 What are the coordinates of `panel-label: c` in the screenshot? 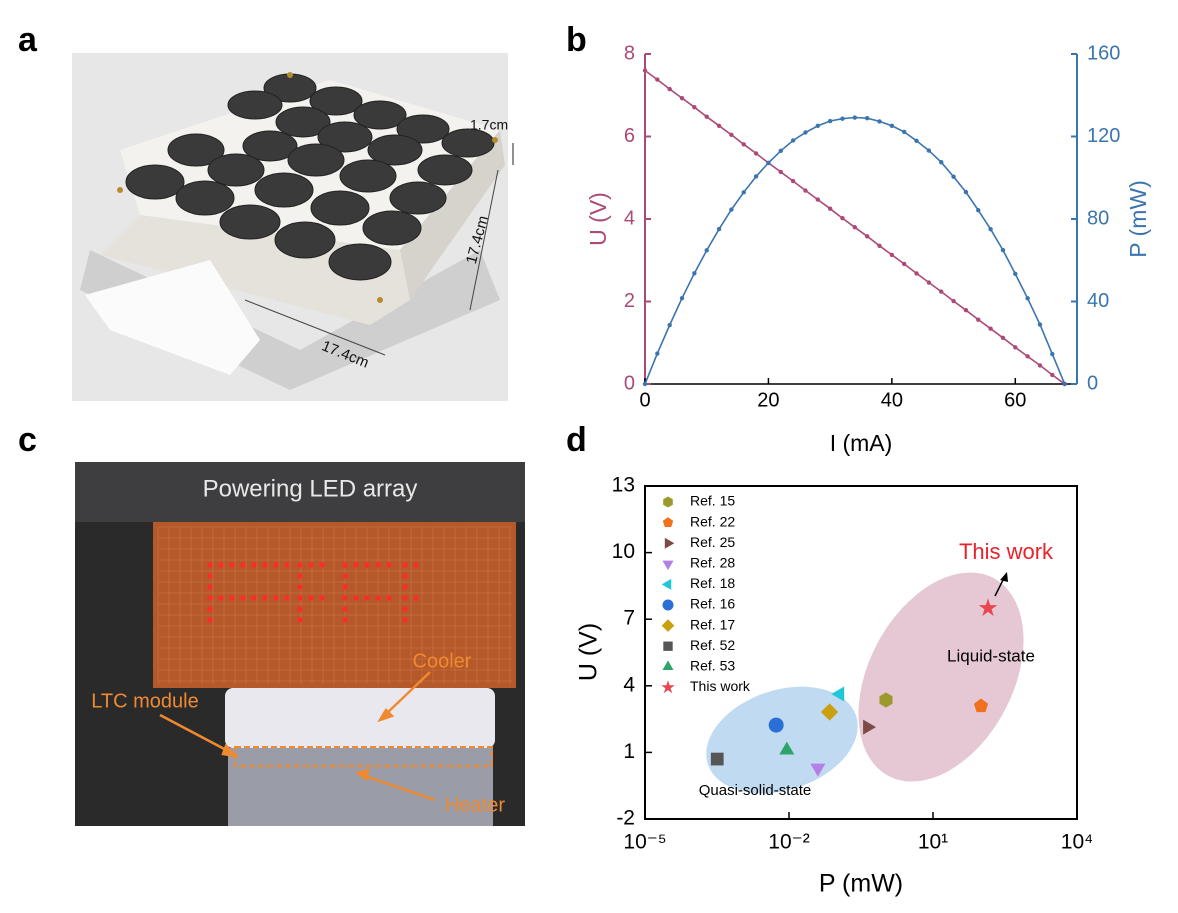 It's located at (27, 440).